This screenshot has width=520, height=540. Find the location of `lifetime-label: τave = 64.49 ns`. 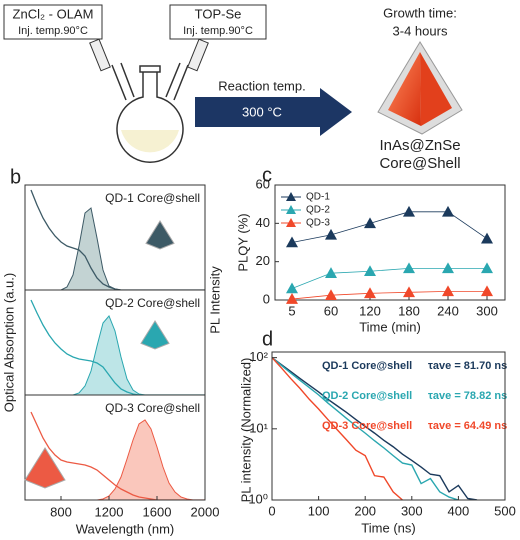

lifetime-label: τave = 64.49 ns is located at coordinates (467, 426).